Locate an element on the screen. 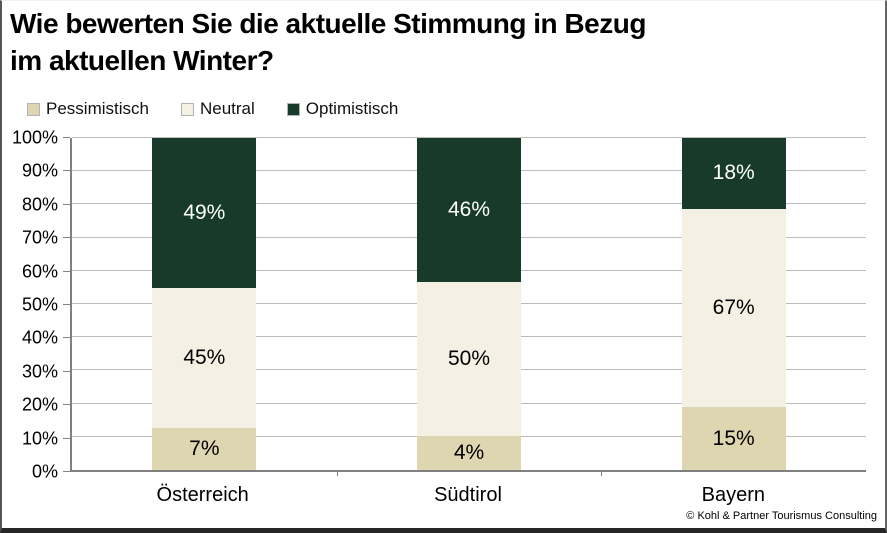 The height and width of the screenshot is (533, 887). y-axis-label: 0% is located at coordinates (44, 471).